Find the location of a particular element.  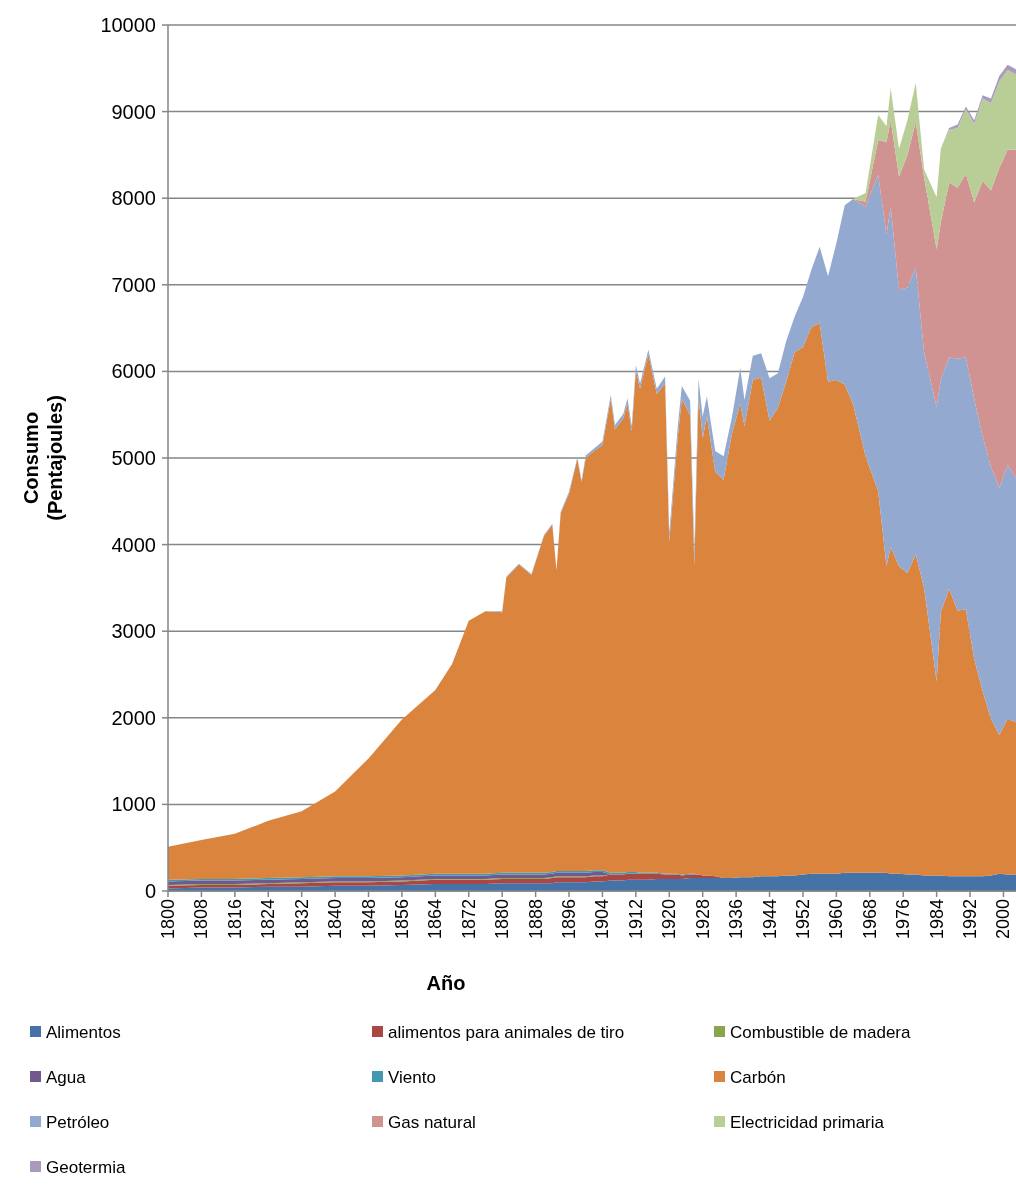

y-tick-label: 1000 is located at coordinates (133, 804).